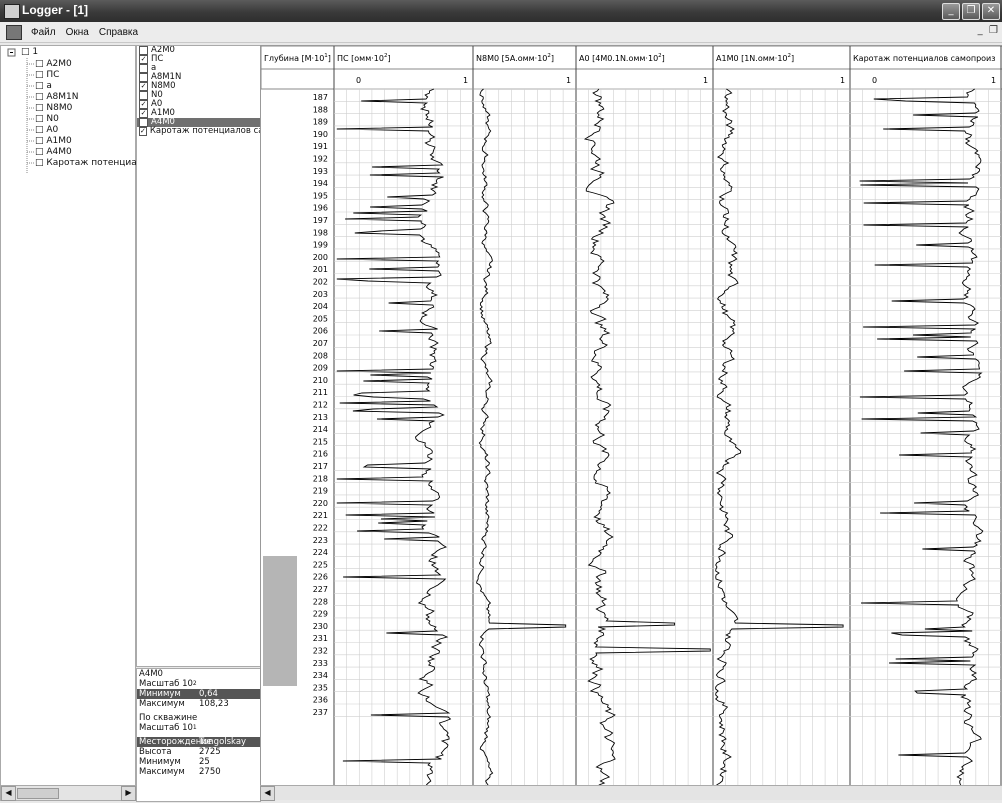  What do you see at coordinates (53, 141) in the screenshot?
I see `tree-item: □ A1M0` at bounding box center [53, 141].